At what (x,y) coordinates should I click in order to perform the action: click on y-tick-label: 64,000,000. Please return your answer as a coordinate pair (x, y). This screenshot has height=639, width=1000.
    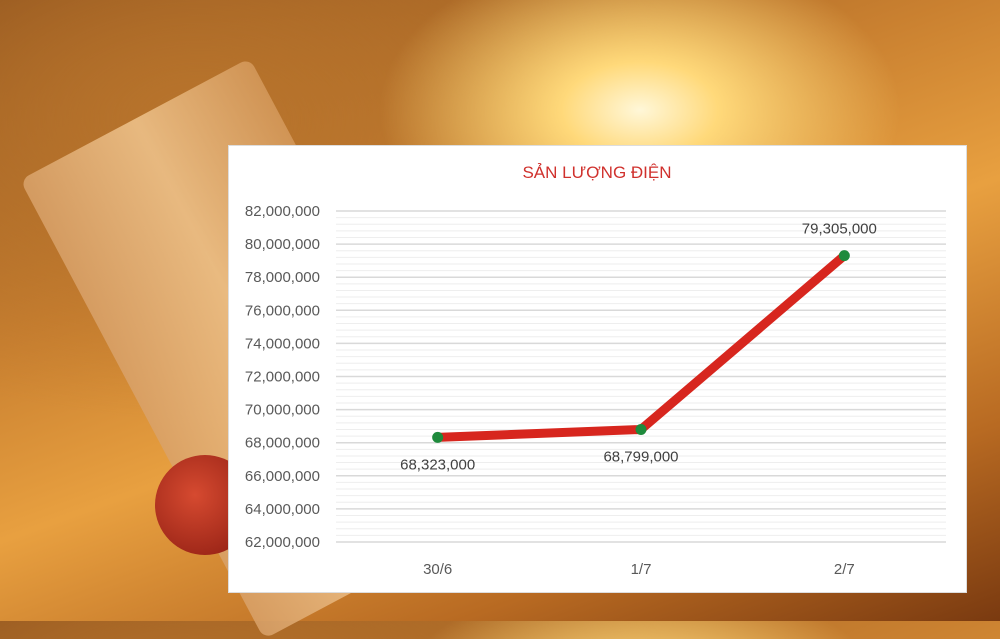
    Looking at the image, I should click on (282, 509).